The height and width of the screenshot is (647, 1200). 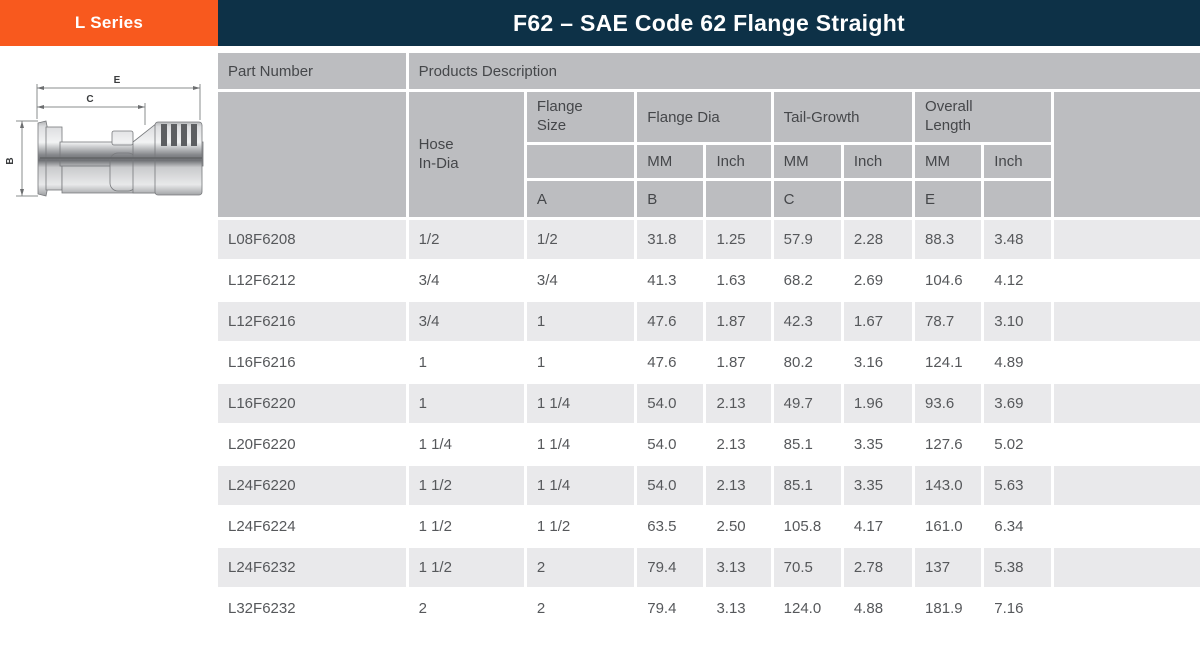 I want to click on header-row-4: A B C E, so click(x=708, y=199).